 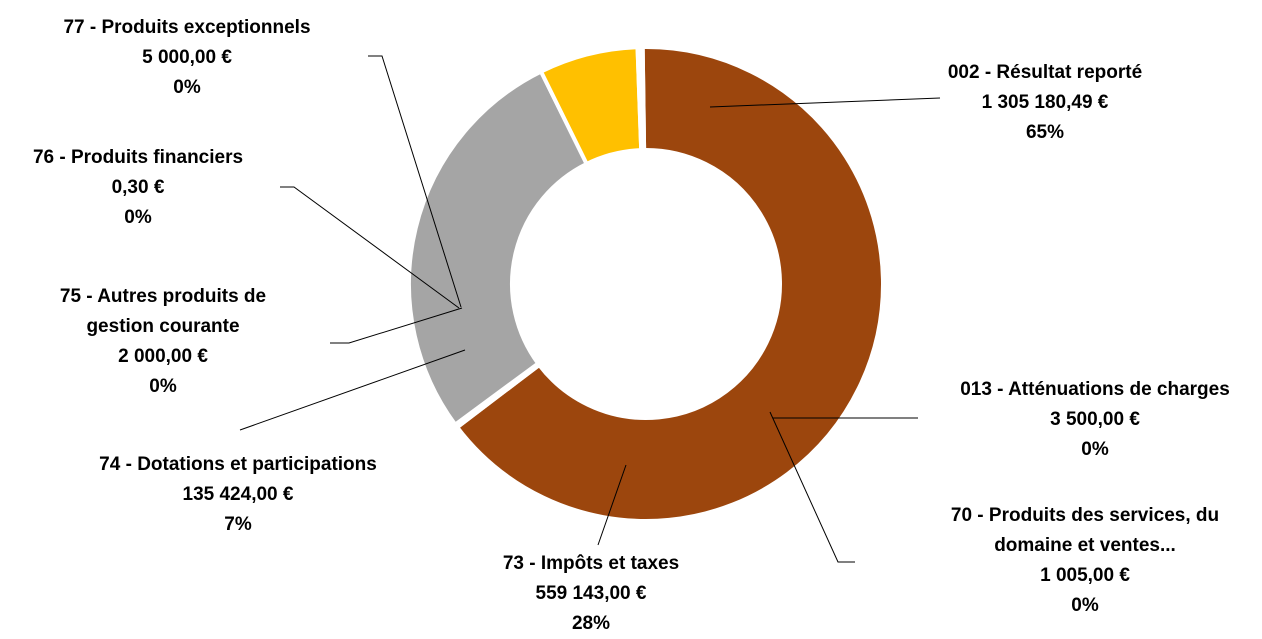 I want to click on data-label-6: 76 - Produits financiers 0,30 €0%, so click(x=138, y=187).